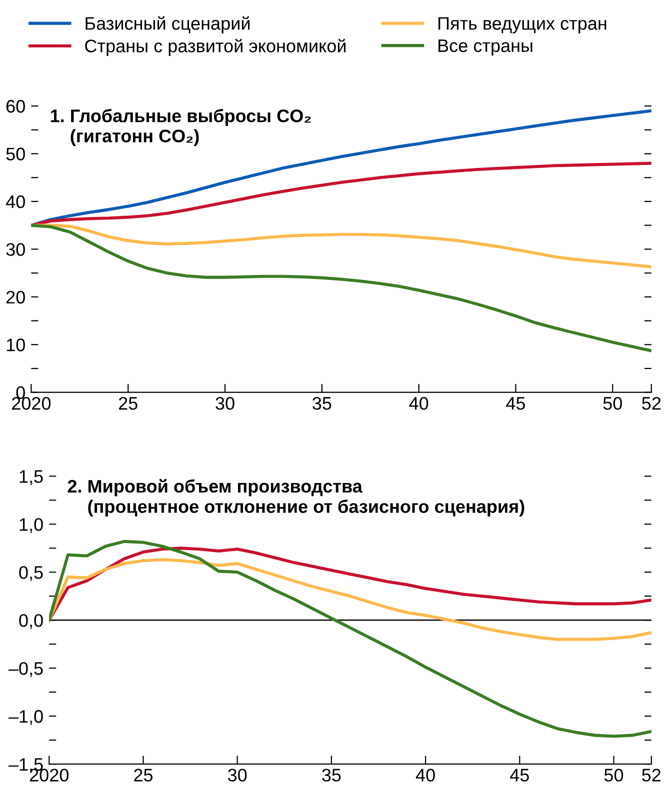 The image size is (664, 791). What do you see at coordinates (20, 393) in the screenshot?
I see `y-tick-label: 0` at bounding box center [20, 393].